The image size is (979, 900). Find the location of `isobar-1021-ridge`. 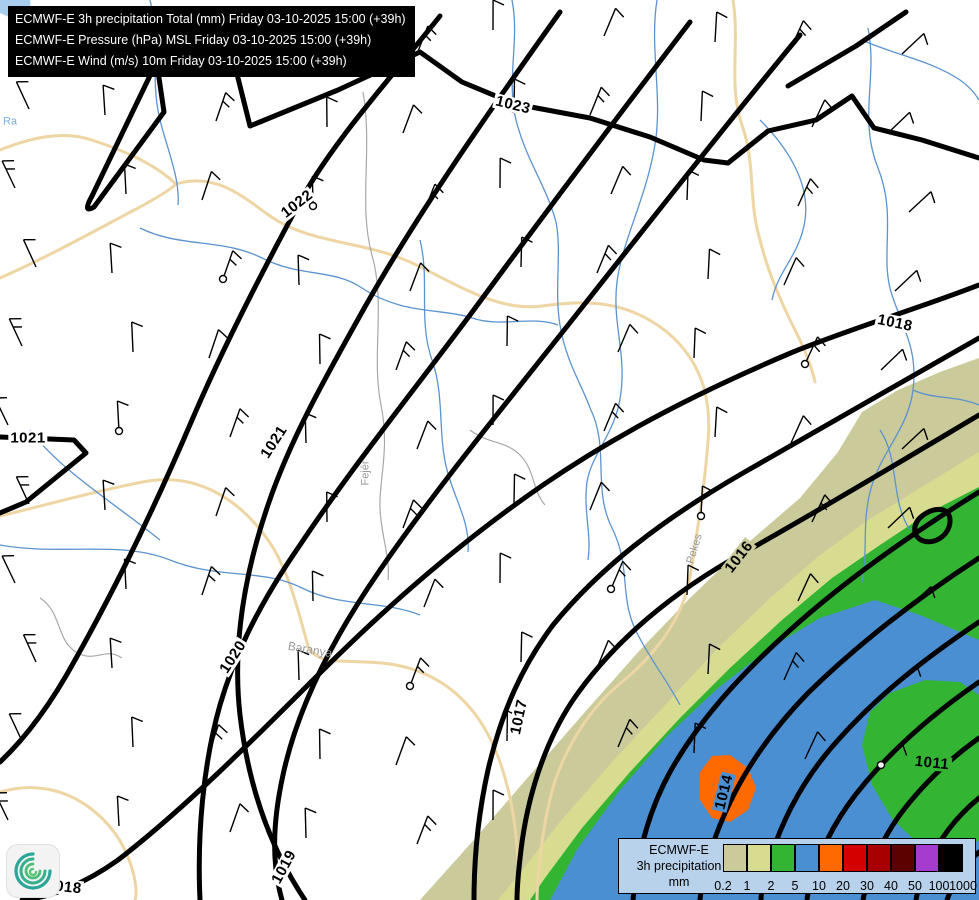

isobar-1021-ridge is located at coordinates (44, 475).